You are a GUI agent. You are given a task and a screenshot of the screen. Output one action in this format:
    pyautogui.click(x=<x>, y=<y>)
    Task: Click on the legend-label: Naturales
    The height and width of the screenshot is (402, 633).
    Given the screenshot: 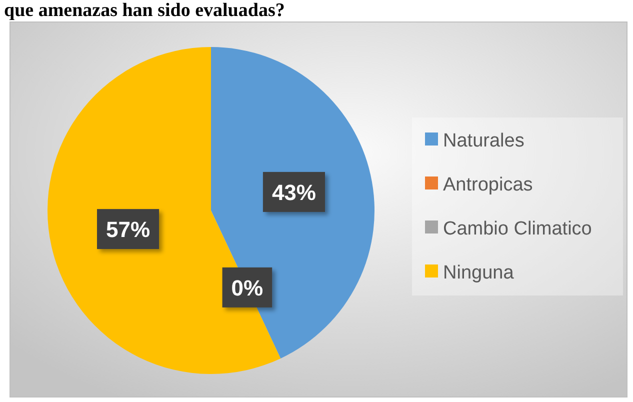 What is the action you would take?
    pyautogui.click(x=483, y=141)
    